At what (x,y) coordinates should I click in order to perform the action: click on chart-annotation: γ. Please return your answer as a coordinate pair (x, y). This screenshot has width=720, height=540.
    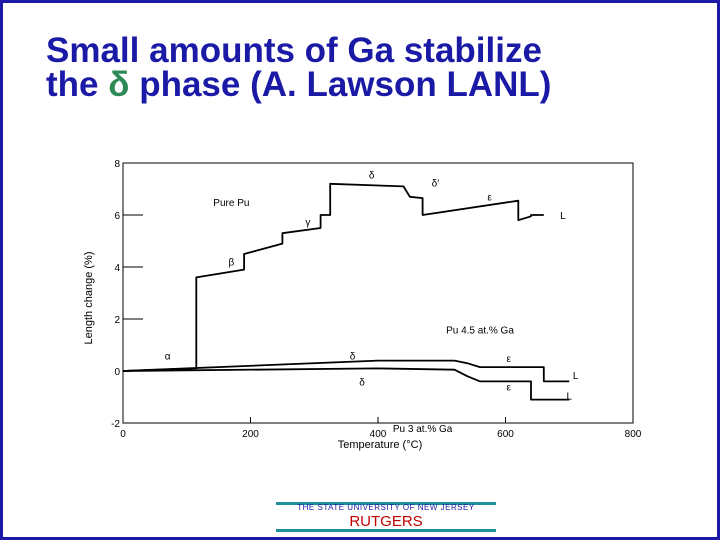
    Looking at the image, I should click on (307, 222).